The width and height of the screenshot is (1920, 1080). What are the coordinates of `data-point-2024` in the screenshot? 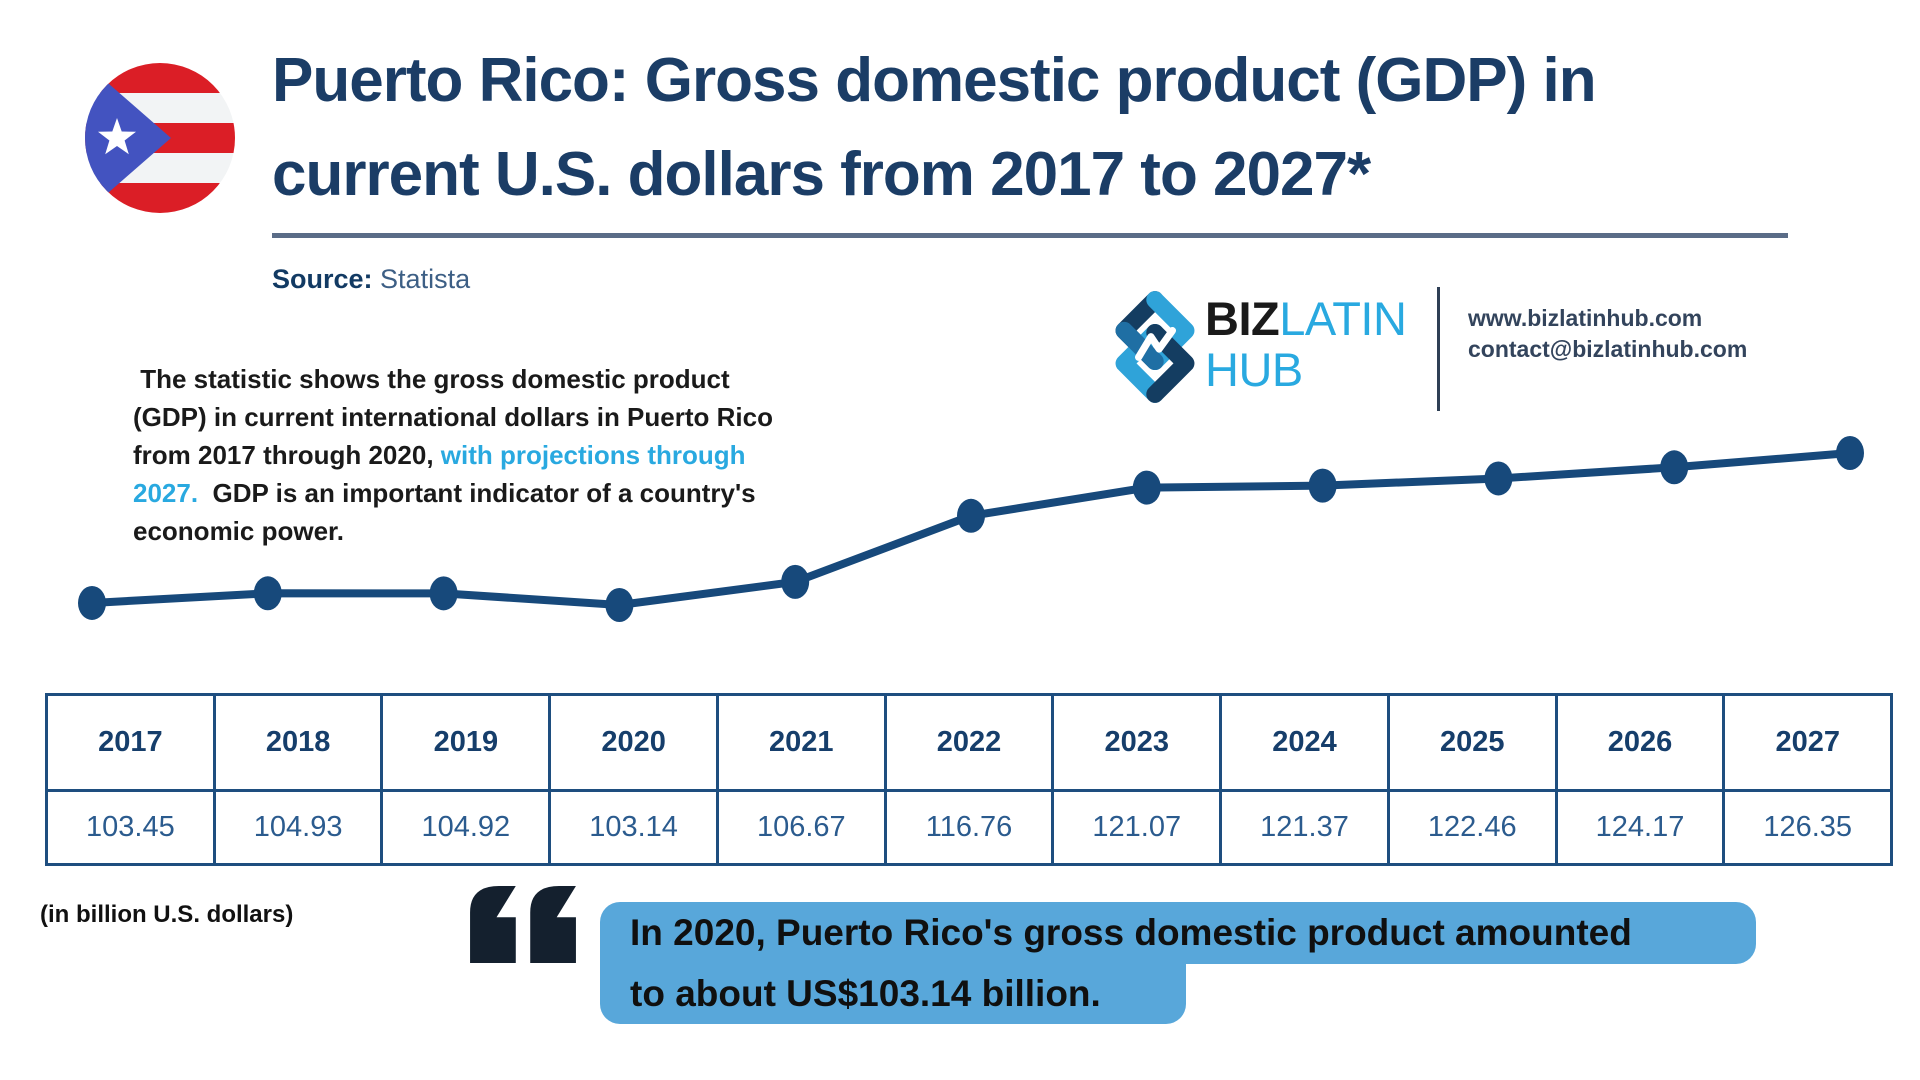 It's located at (1322, 485).